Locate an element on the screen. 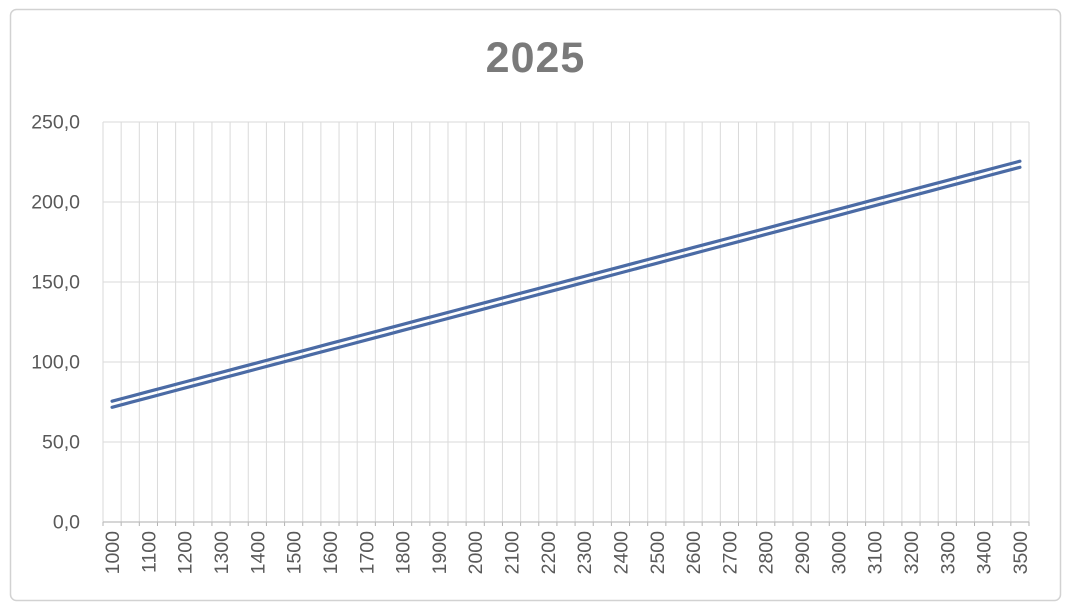  x-axis-label: 1700 is located at coordinates (367, 553).